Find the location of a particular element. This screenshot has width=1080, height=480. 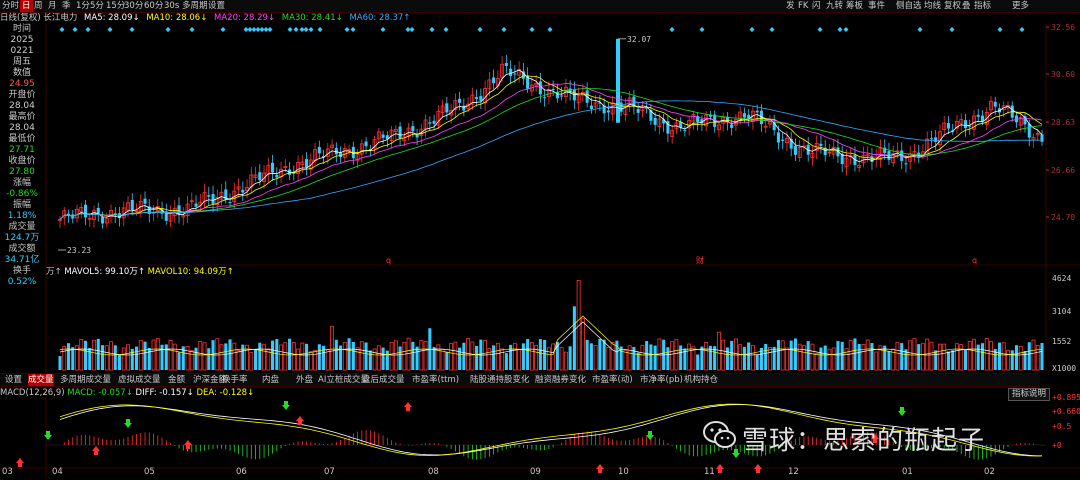

indicator-tab-16: 机构持仓 is located at coordinates (701, 380).